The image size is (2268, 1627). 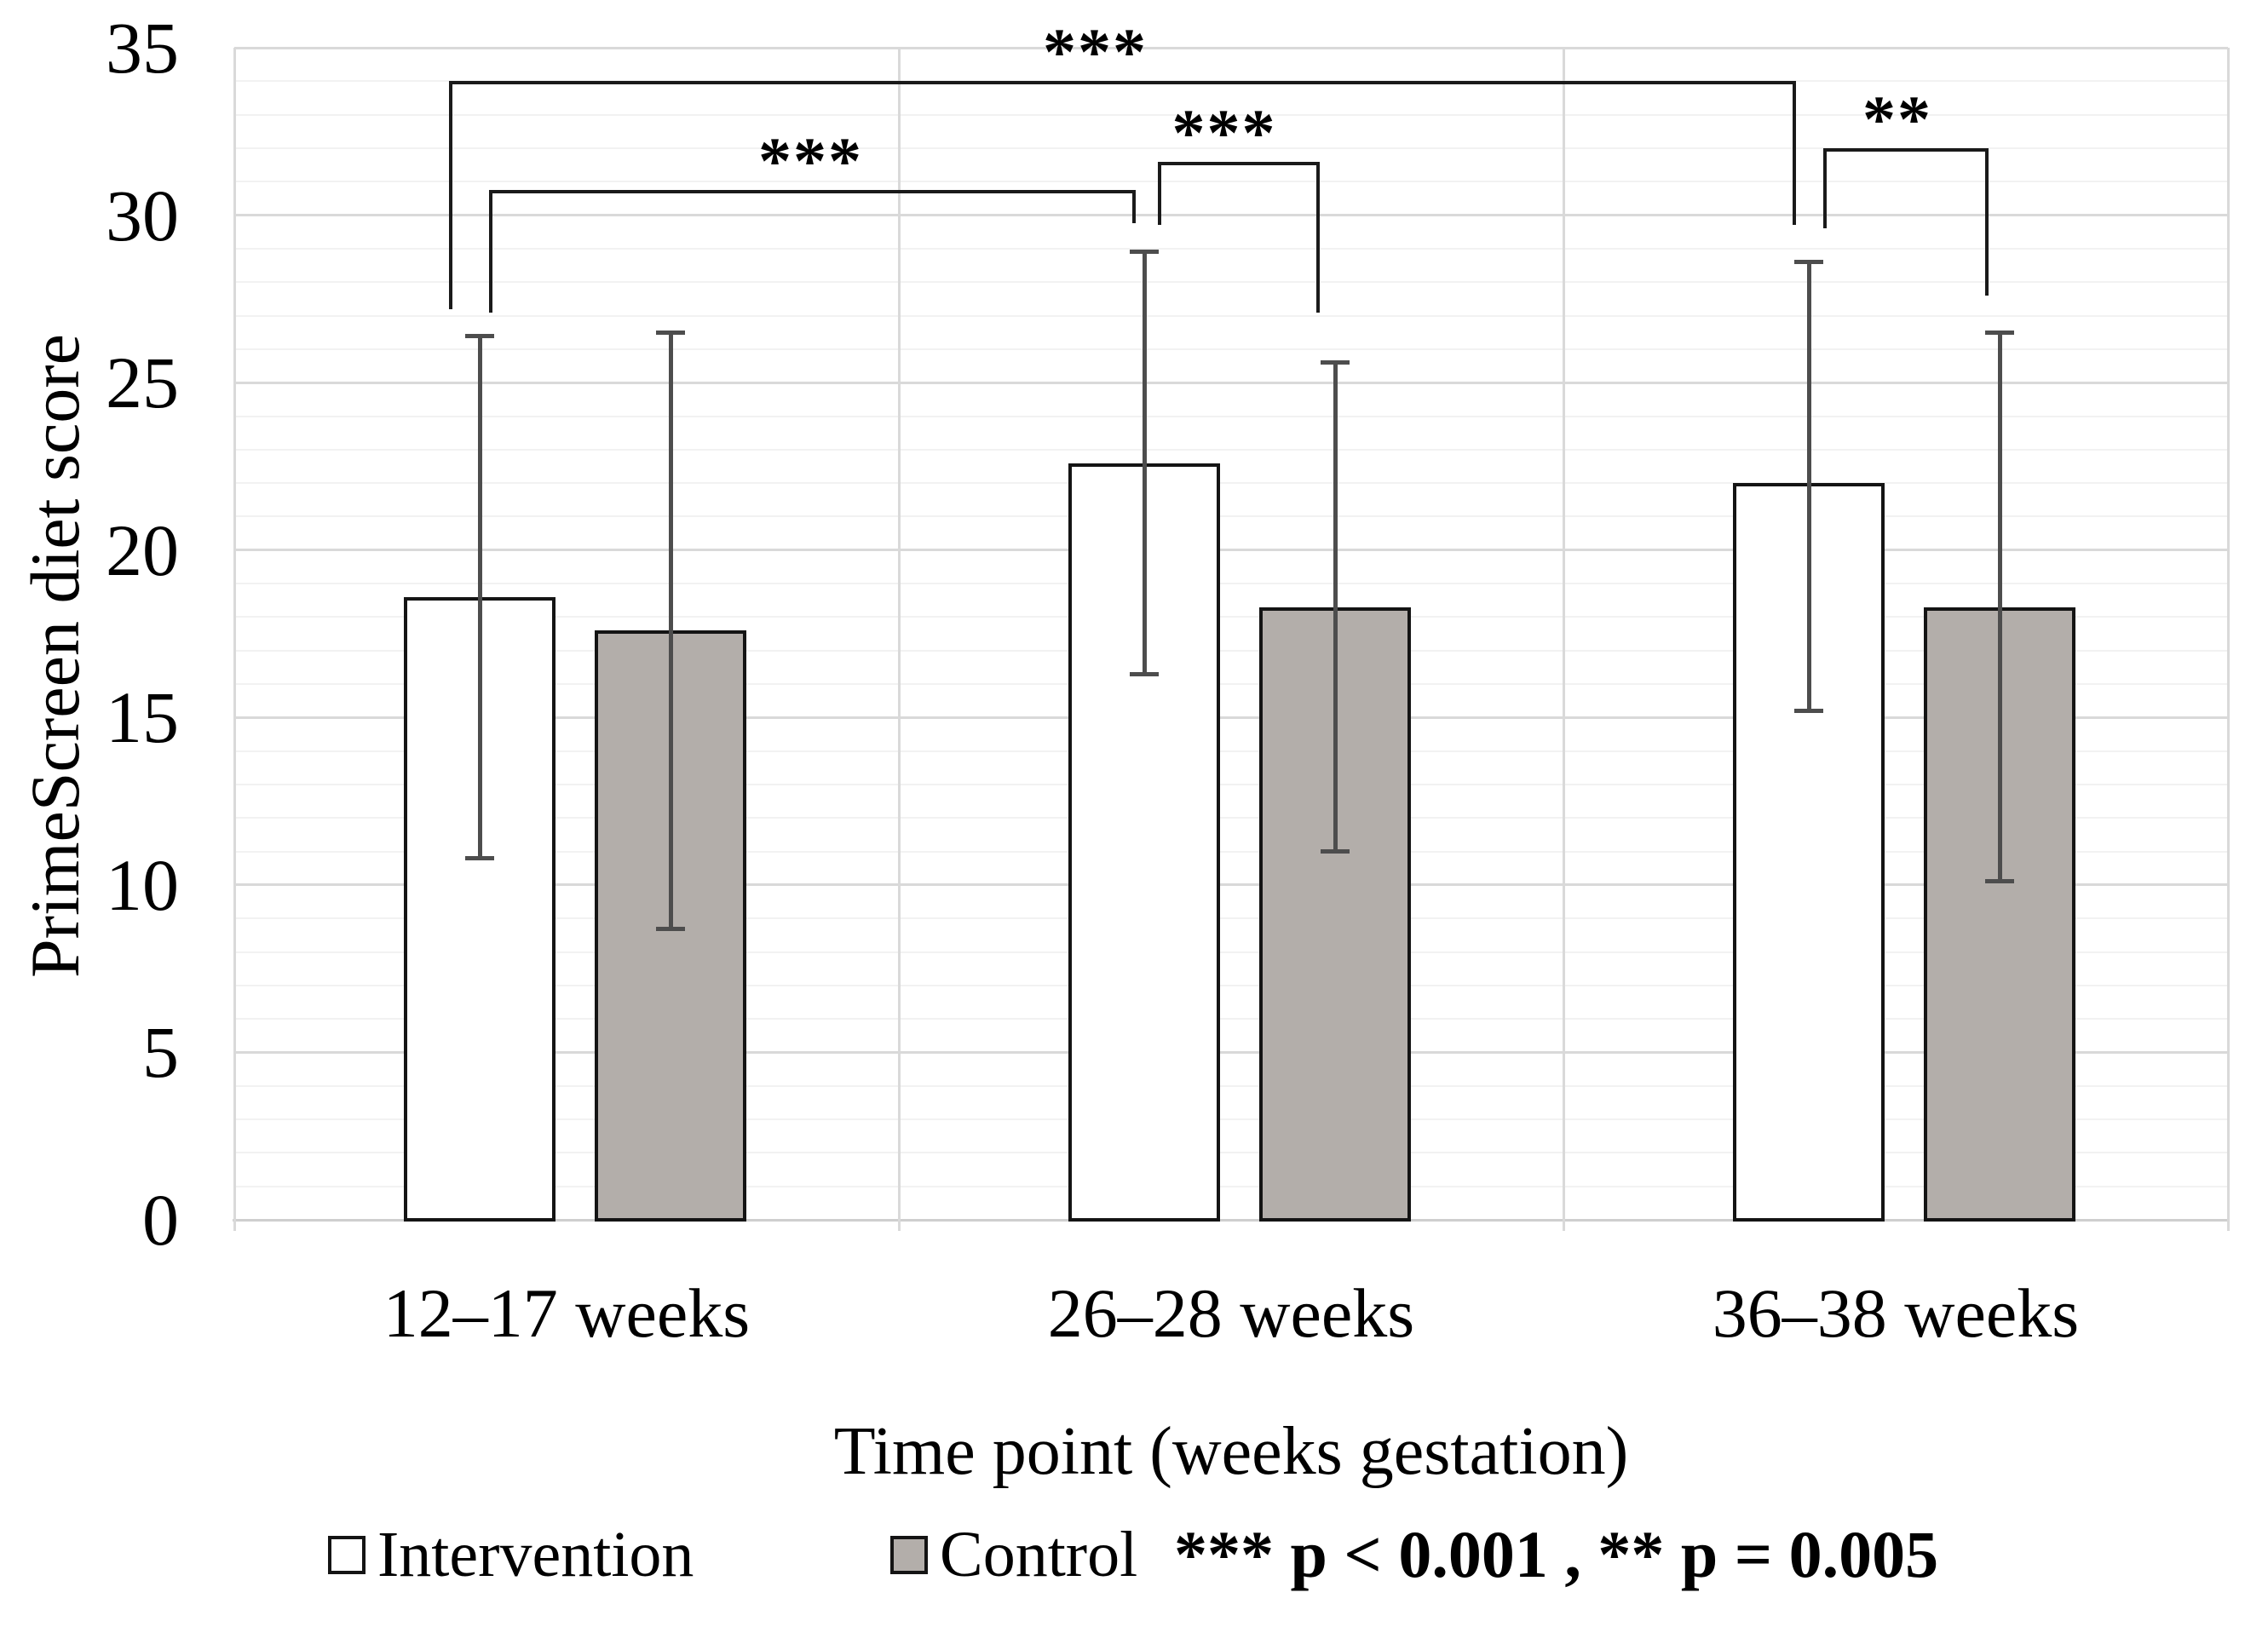 What do you see at coordinates (1039, 1554) in the screenshot?
I see `legend-label-control: Control` at bounding box center [1039, 1554].